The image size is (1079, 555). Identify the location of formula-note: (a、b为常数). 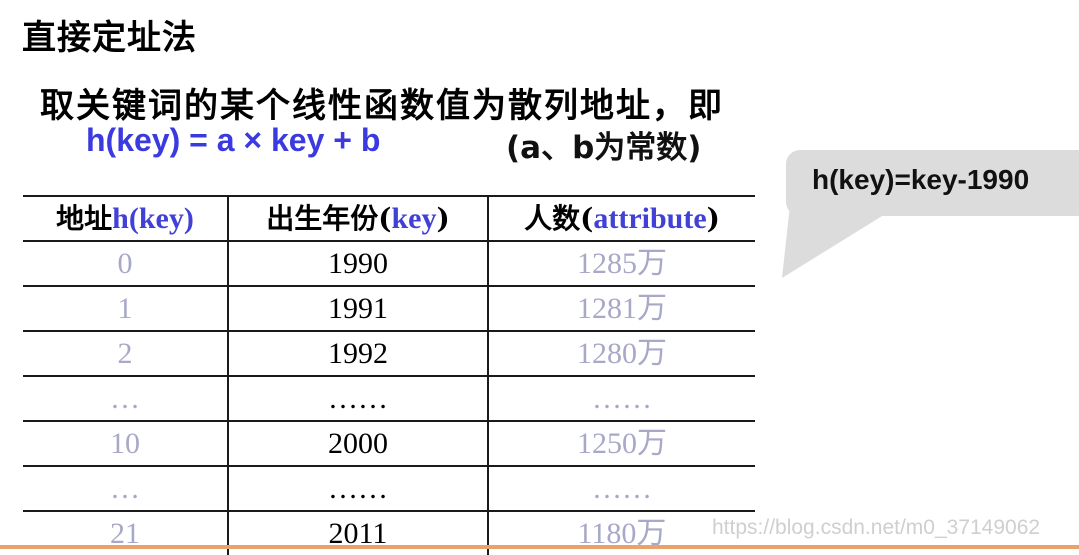
(604, 148).